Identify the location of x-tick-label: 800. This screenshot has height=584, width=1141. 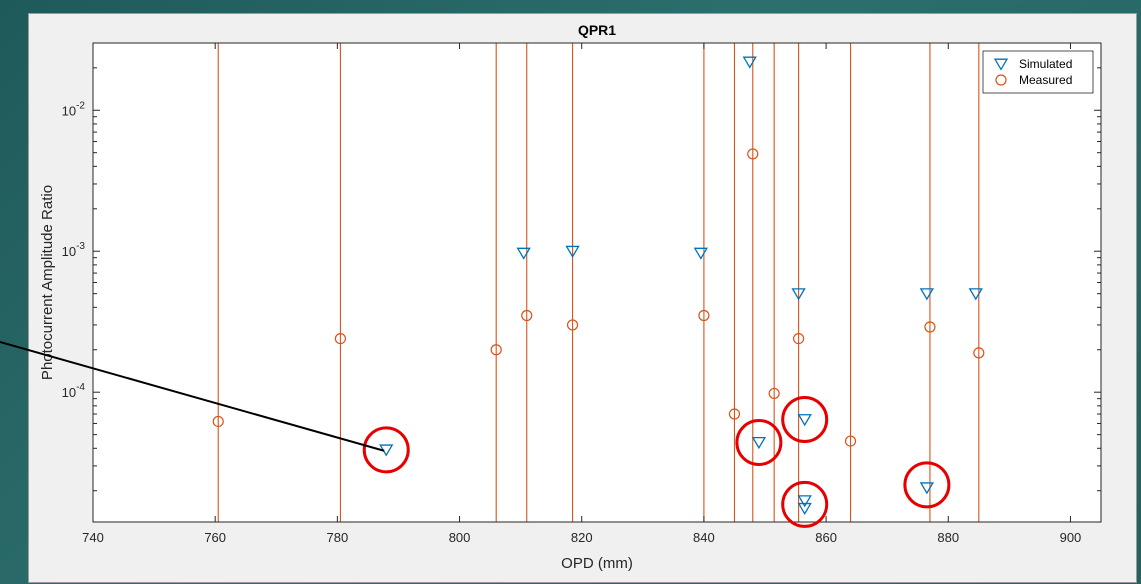
(460, 537).